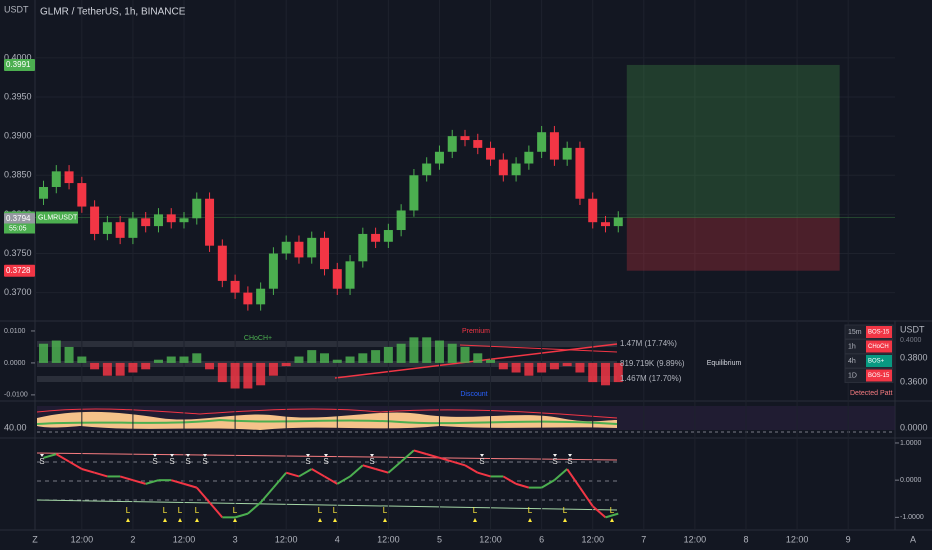 The image size is (932, 550). What do you see at coordinates (724, 363) in the screenshot?
I see `smc-annotation: Equilibrium` at bounding box center [724, 363].